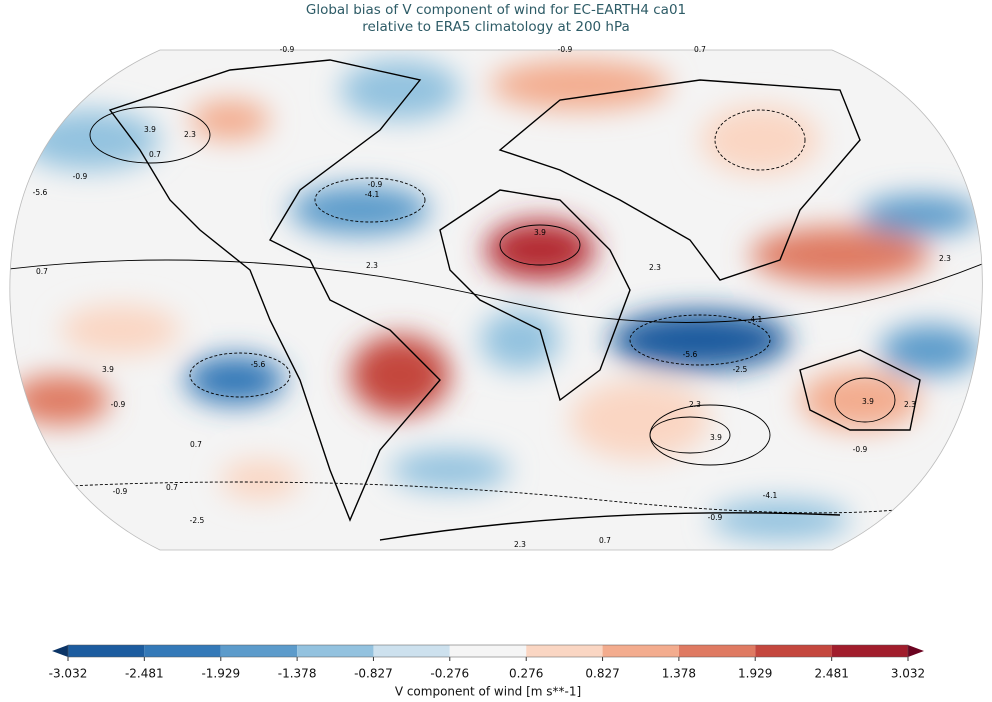 The width and height of the screenshot is (992, 702). I want to click on colorbar-tick-label: 3.032, so click(908, 674).